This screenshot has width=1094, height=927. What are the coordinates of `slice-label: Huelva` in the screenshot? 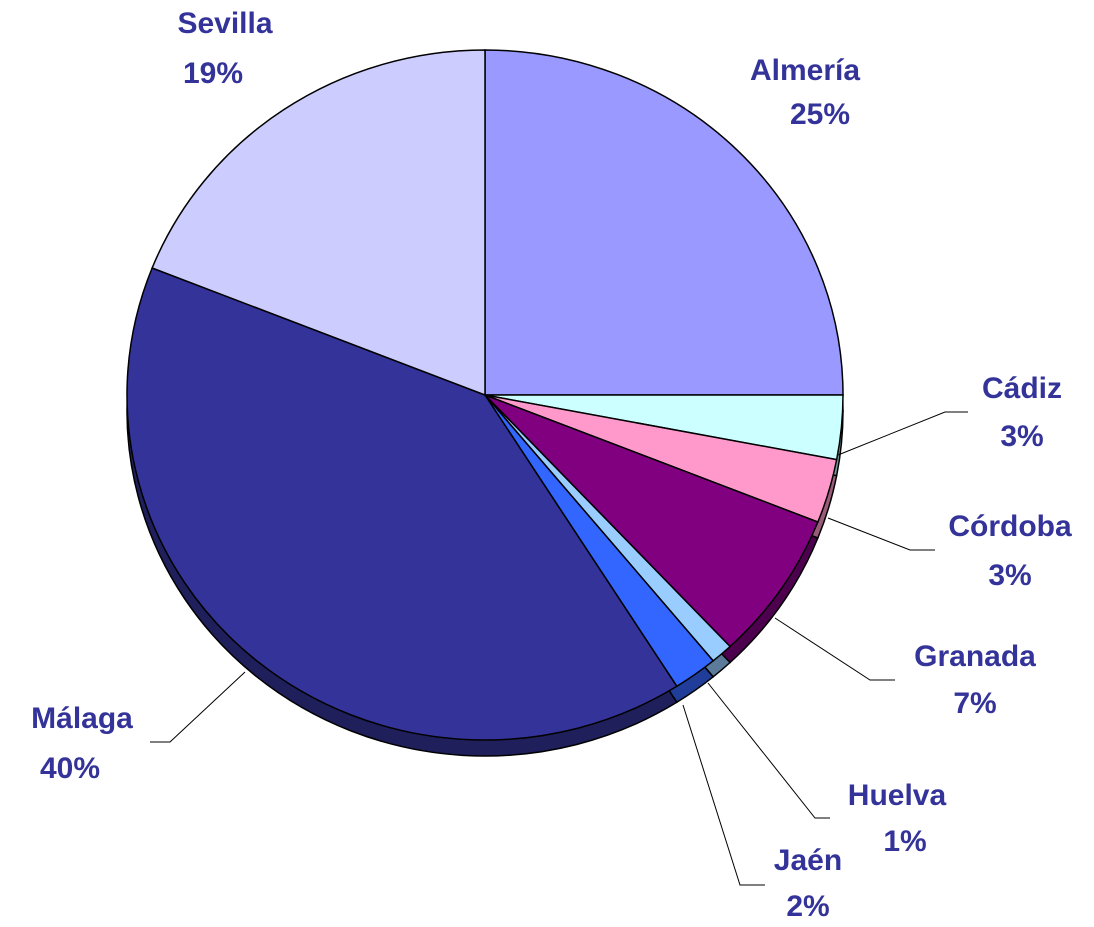 It's located at (897, 795).